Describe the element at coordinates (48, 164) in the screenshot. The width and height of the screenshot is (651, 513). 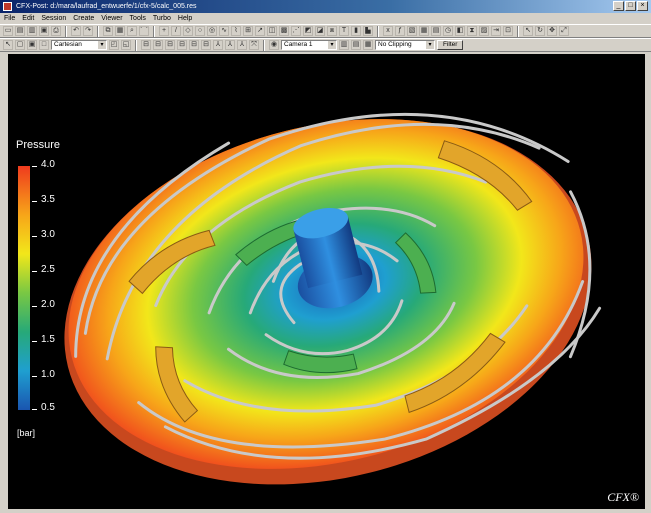
I see `legend-tick-label: 4.0` at that location.